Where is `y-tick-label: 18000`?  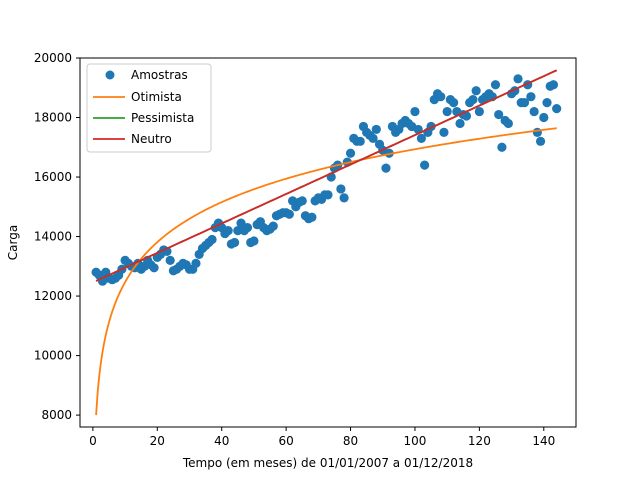 y-tick-label: 18000 is located at coordinates (53, 118).